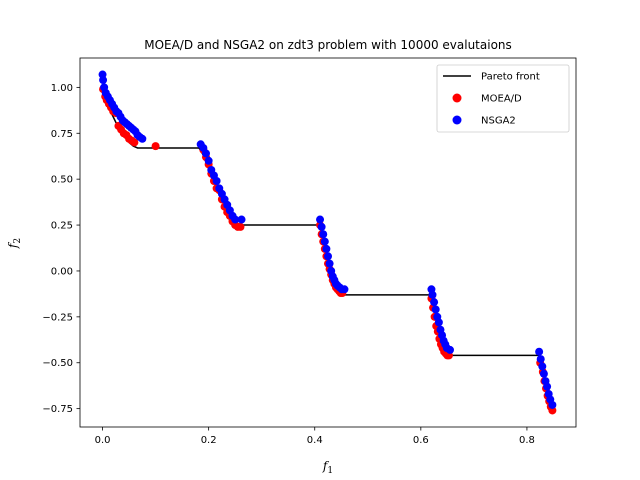 This screenshot has height=480, width=640. Describe the element at coordinates (209, 440) in the screenshot. I see `x-tick-label: 0.2` at that location.